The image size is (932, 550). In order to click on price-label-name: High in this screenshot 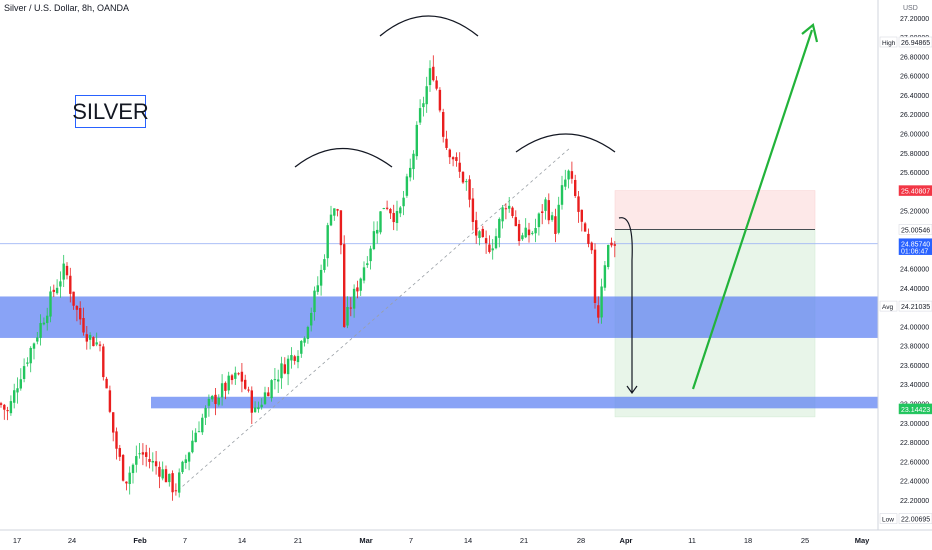, I will do `click(889, 43)`.